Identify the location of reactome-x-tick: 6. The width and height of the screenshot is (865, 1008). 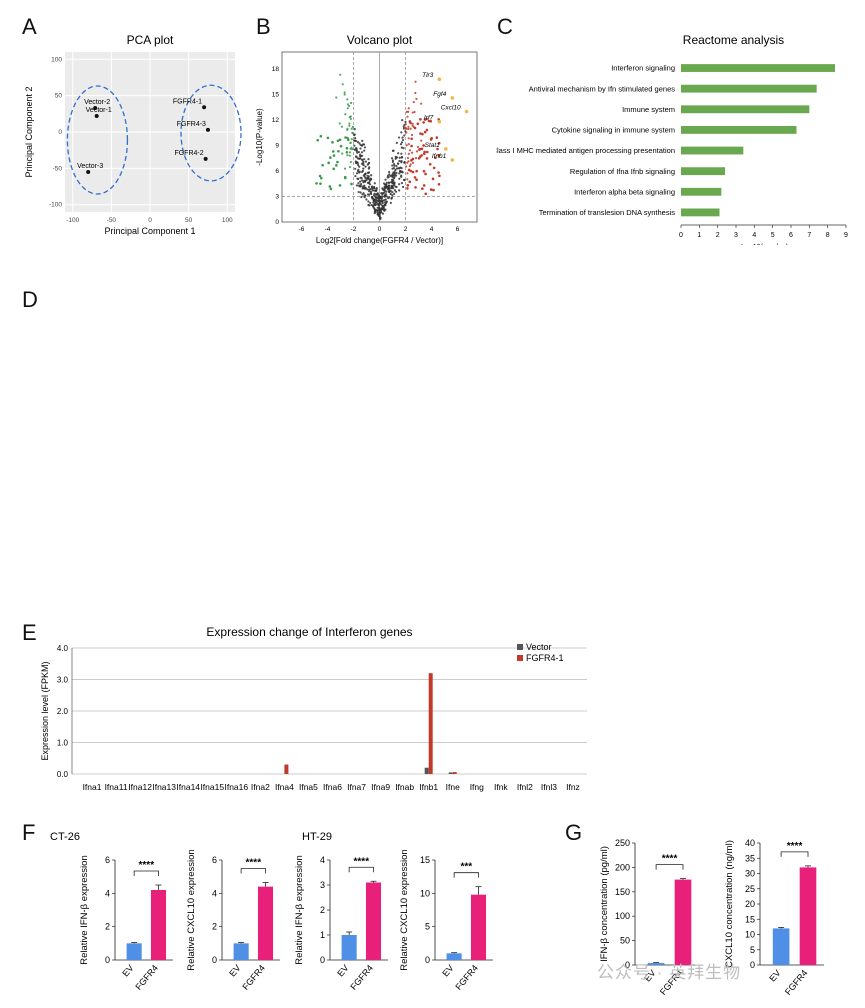
(791, 235).